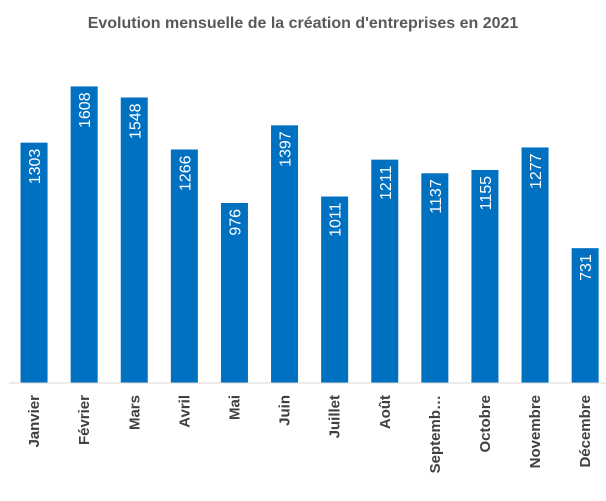 The image size is (606, 501). I want to click on x-tick-label: Décembre, so click(585, 431).